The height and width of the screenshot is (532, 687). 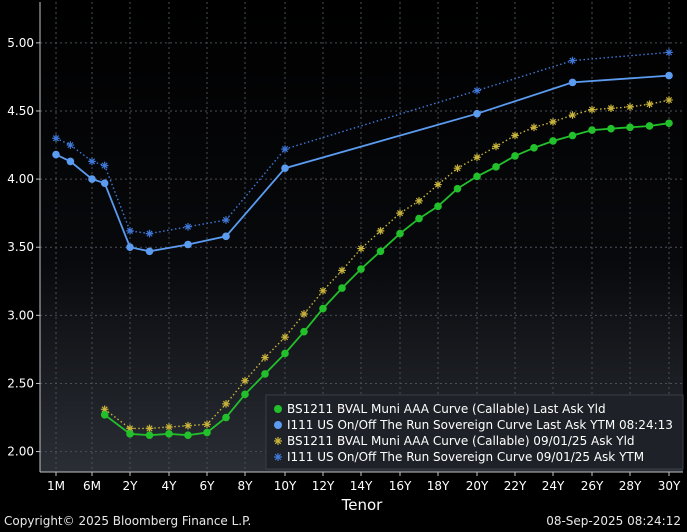 I want to click on x-tick-label: 6M, so click(x=92, y=486).